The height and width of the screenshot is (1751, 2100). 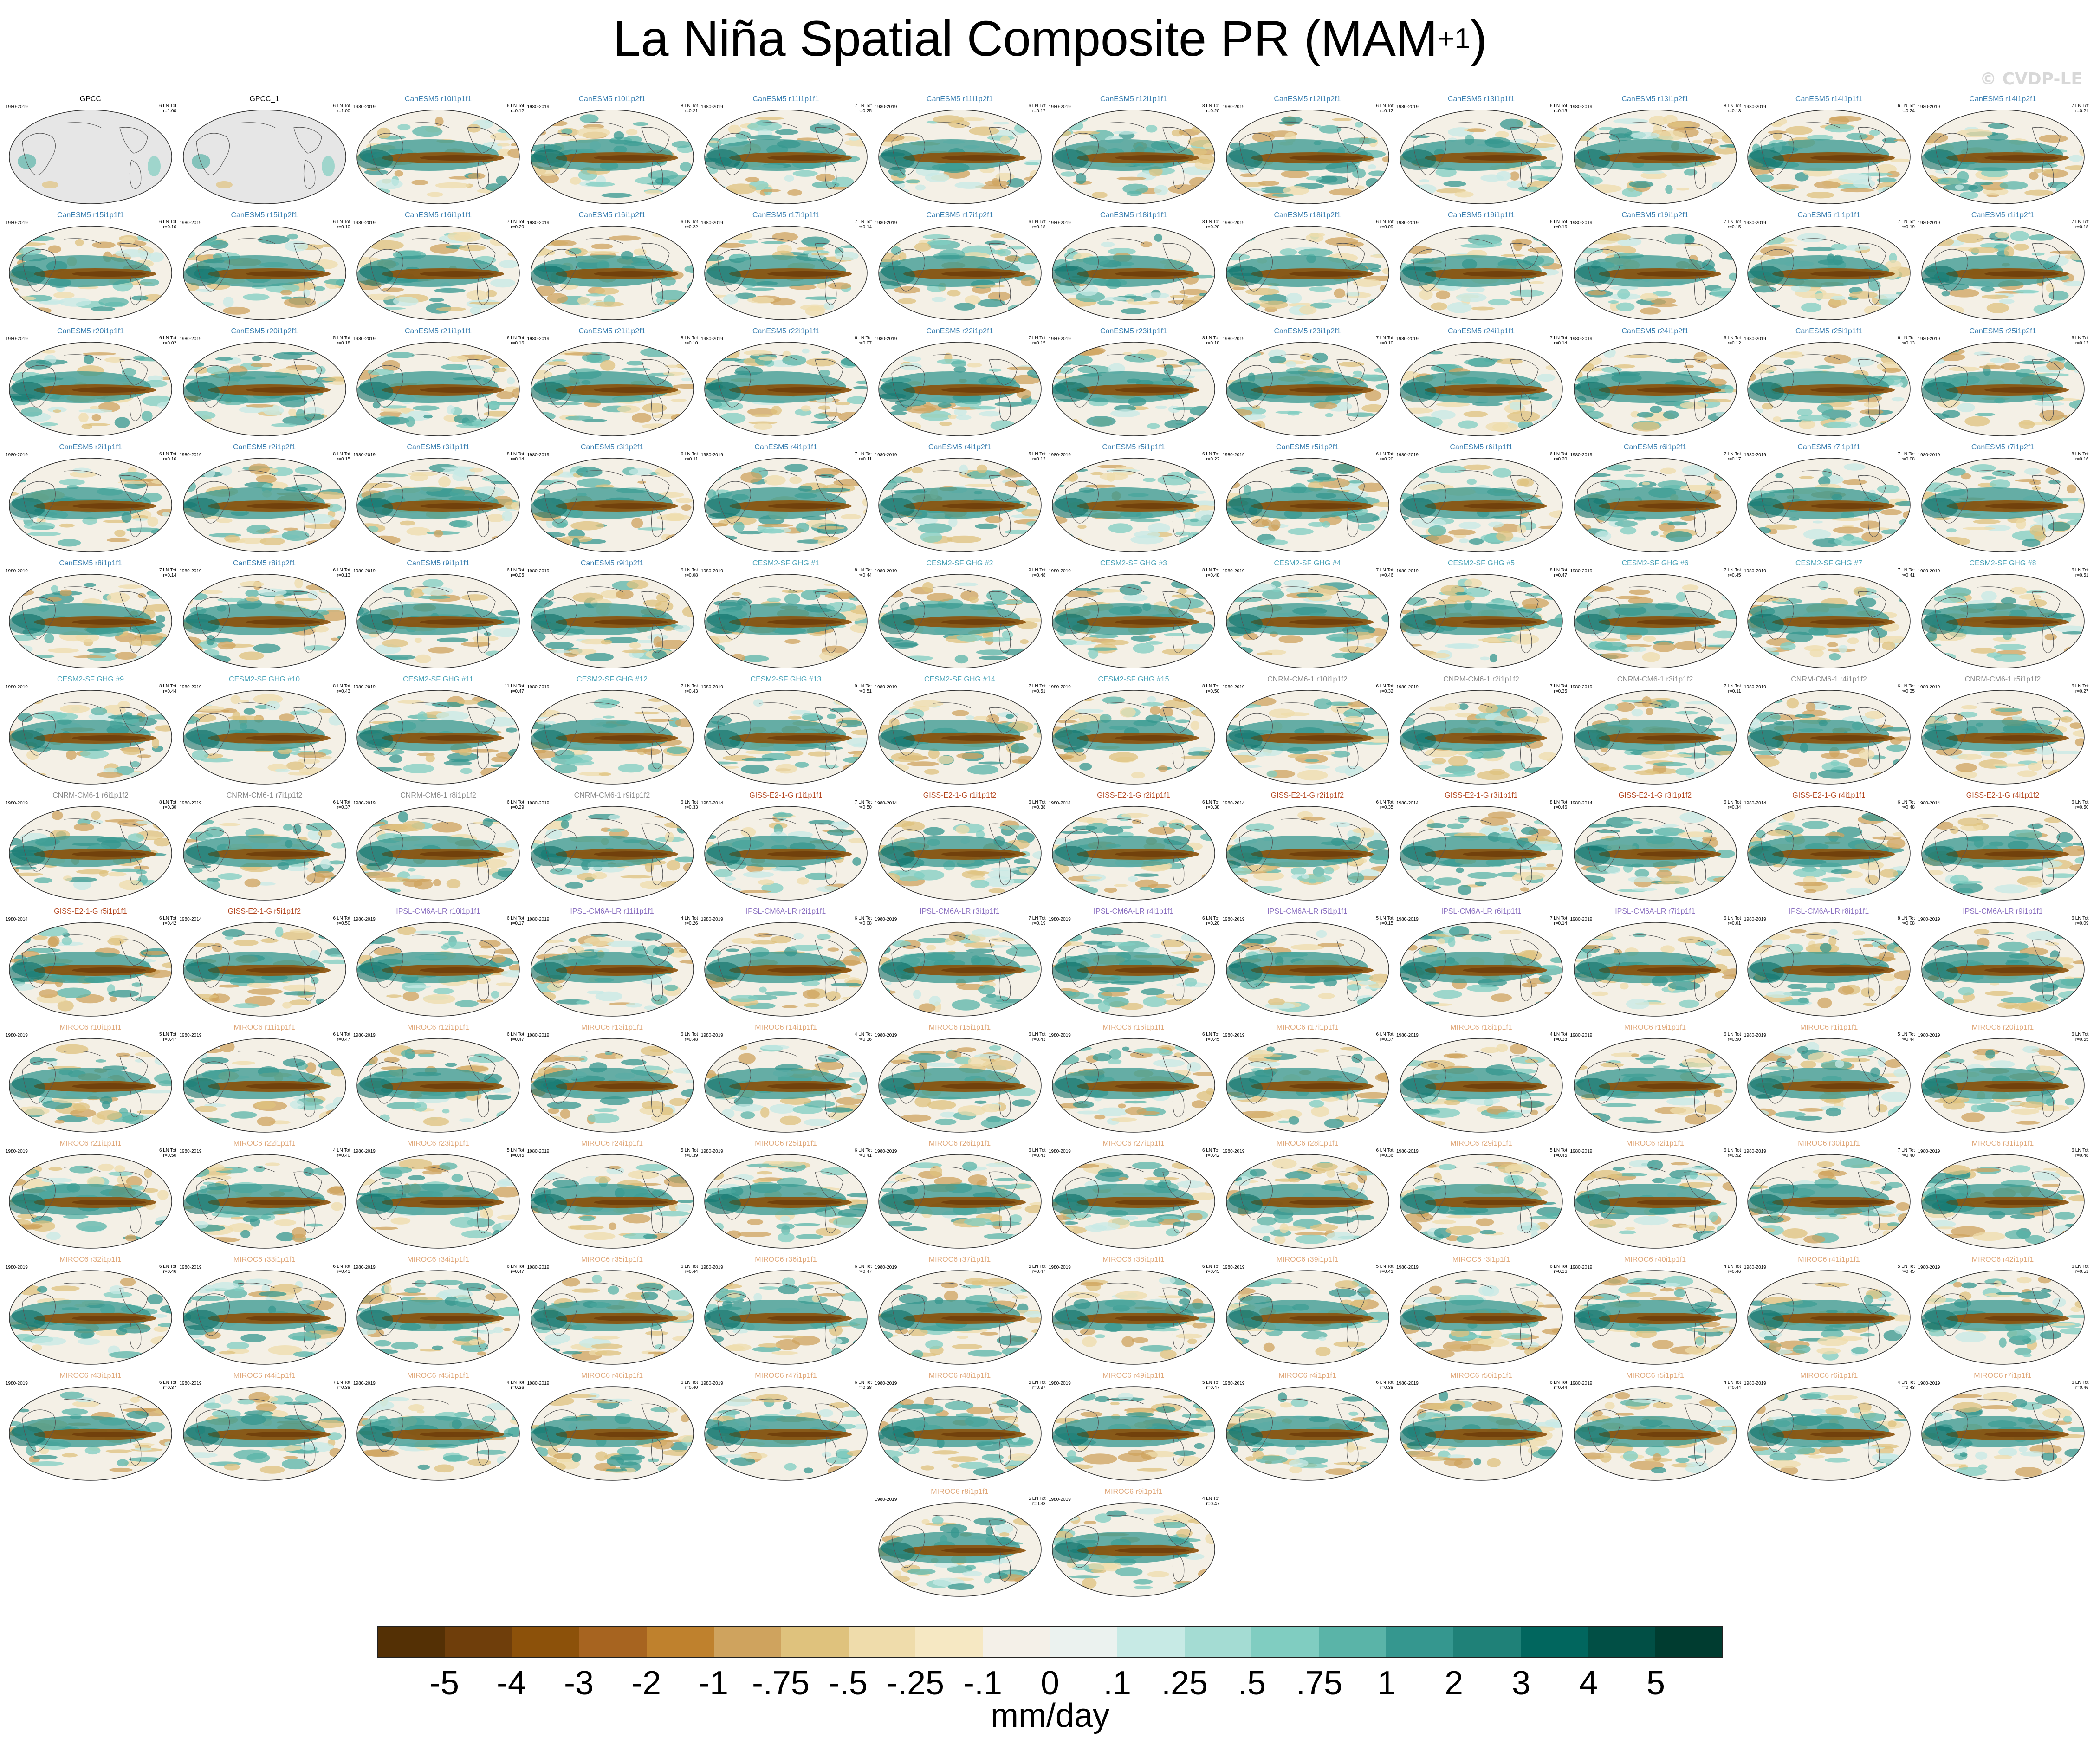 I want to click on colorbar-tick-label: 4, so click(x=1589, y=1683).